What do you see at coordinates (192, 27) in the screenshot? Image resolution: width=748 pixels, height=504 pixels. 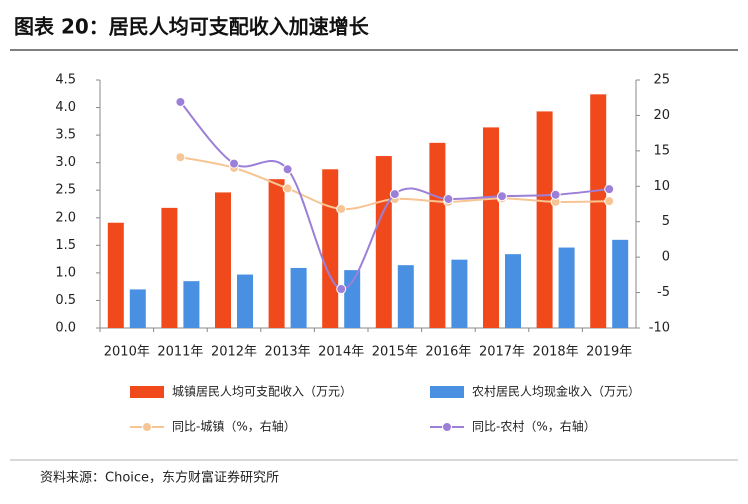 I see `chart-title: 图表 20：居民人均可支配收入加速增长` at bounding box center [192, 27].